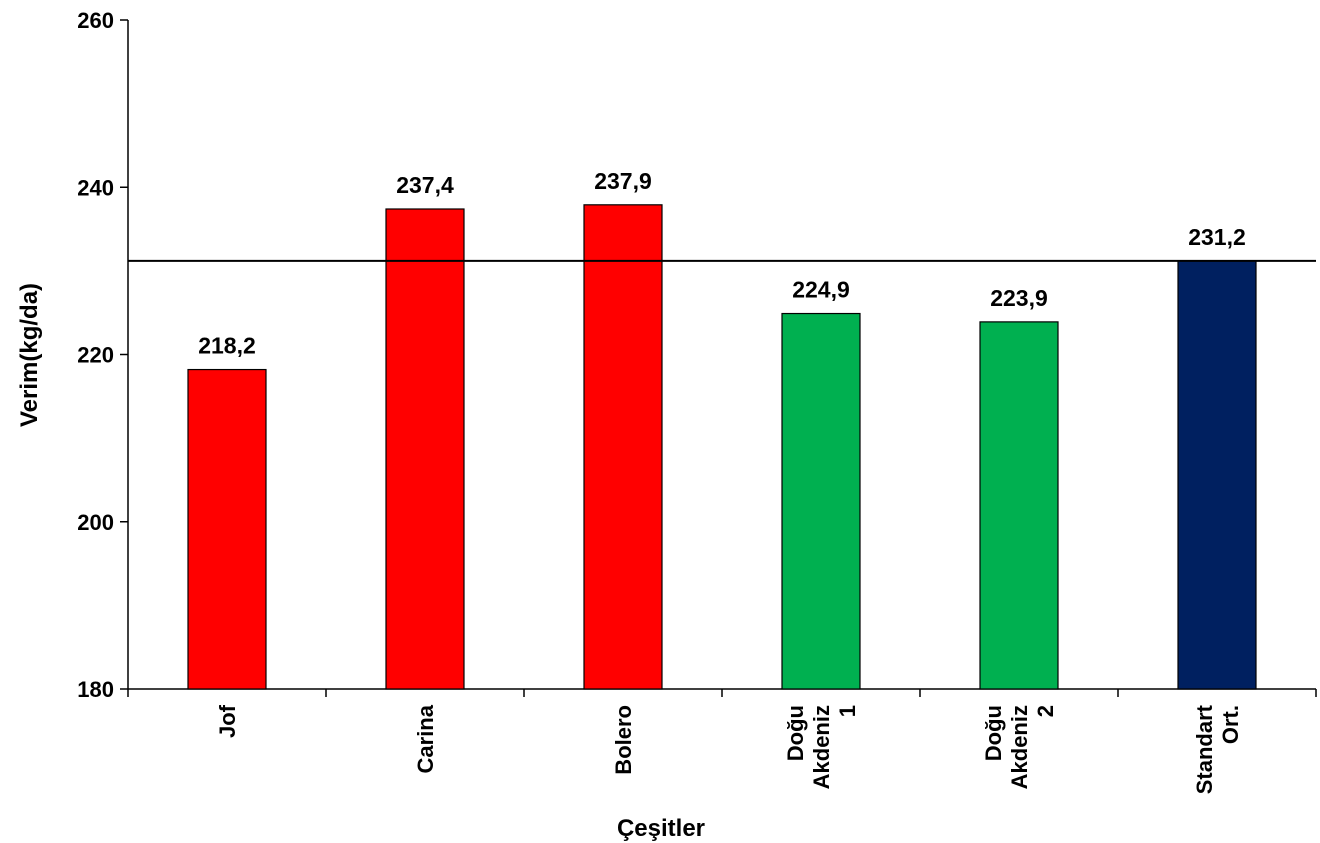 The image size is (1320, 843). What do you see at coordinates (821, 290) in the screenshot?
I see `data-label: 224,9` at bounding box center [821, 290].